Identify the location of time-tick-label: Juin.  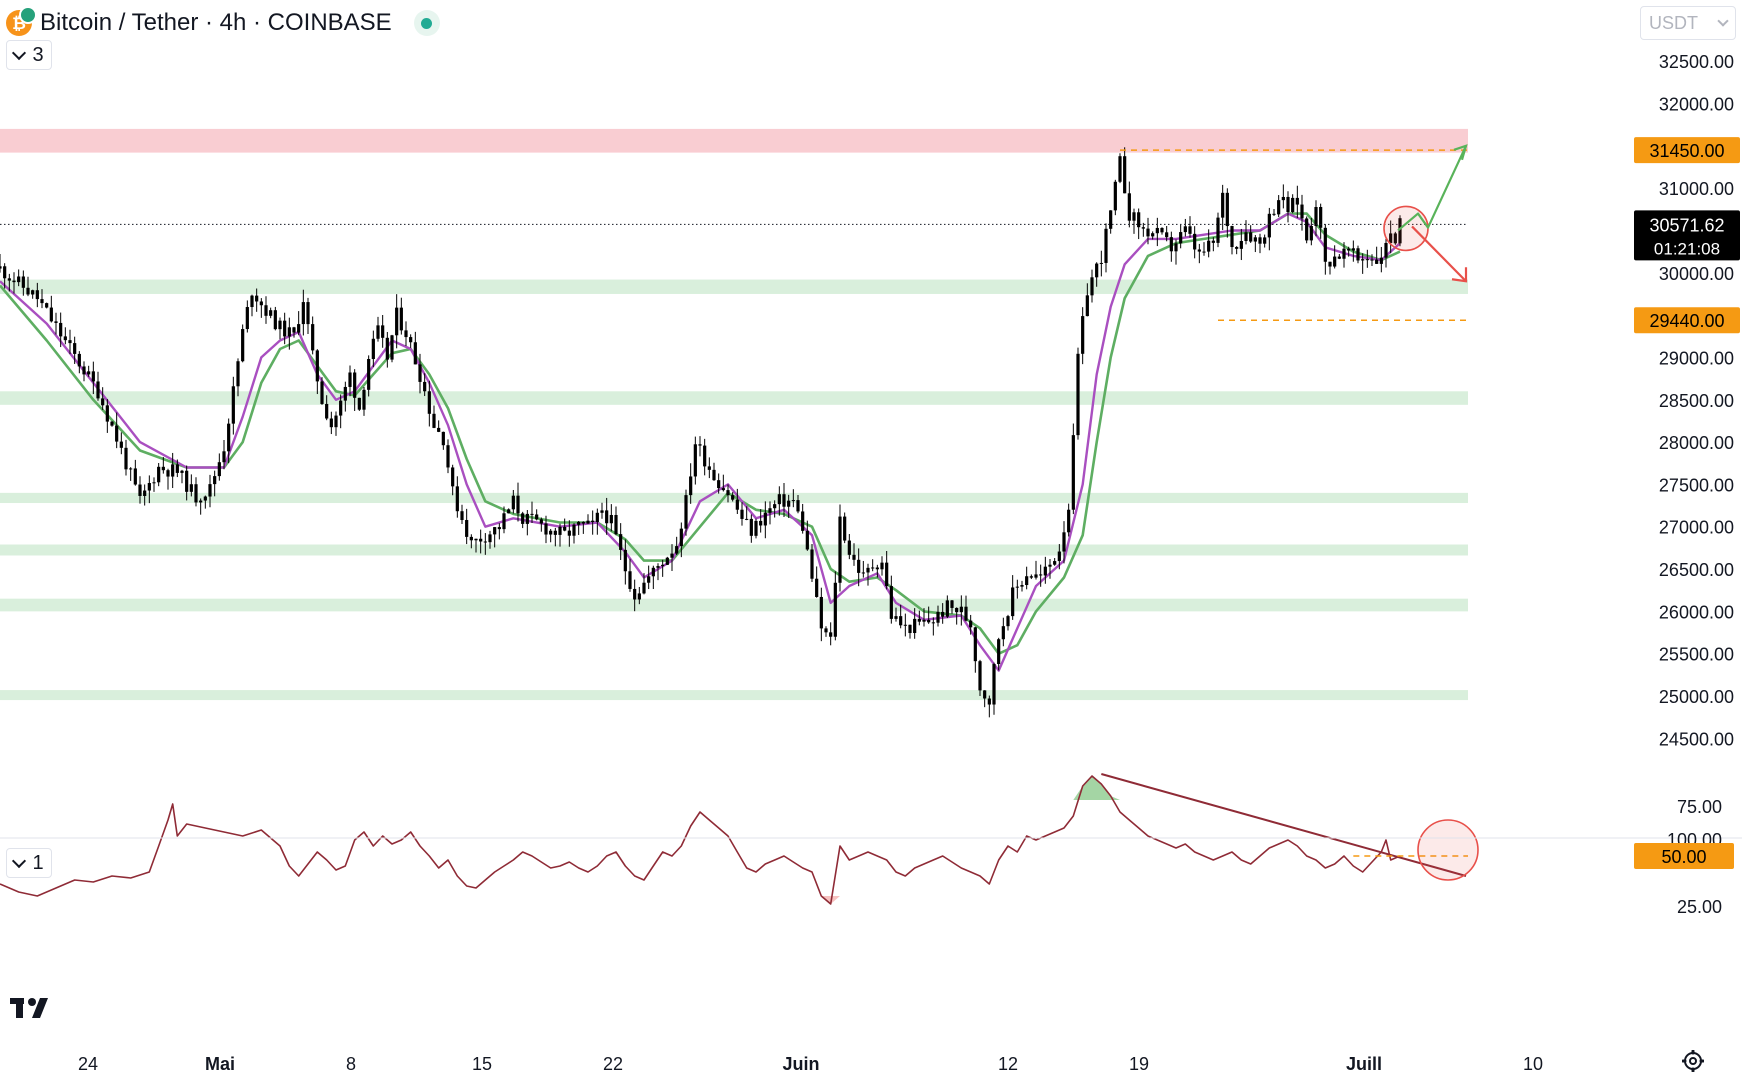
(800, 1064).